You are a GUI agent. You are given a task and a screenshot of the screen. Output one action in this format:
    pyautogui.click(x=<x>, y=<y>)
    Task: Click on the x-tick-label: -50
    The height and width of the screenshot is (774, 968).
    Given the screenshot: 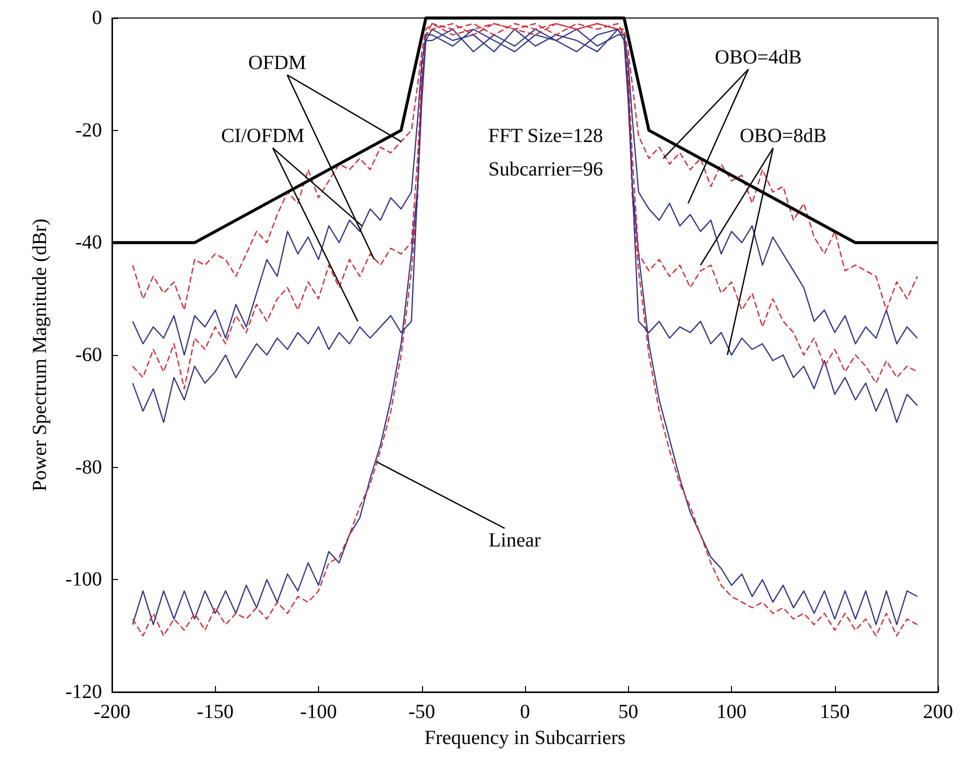 What is the action you would take?
    pyautogui.click(x=422, y=712)
    